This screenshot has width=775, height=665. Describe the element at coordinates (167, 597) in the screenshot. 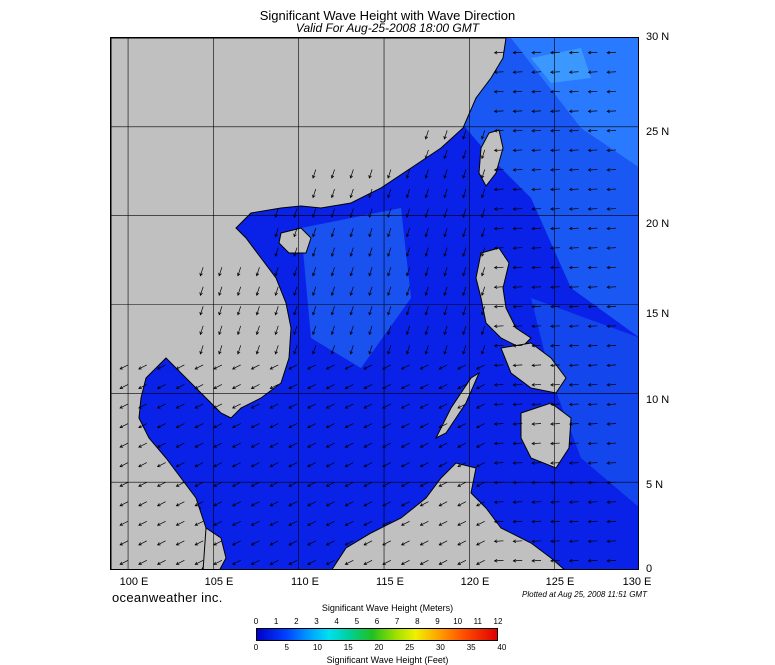

I see `brand-logo-text: oceanweather inc.` at that location.